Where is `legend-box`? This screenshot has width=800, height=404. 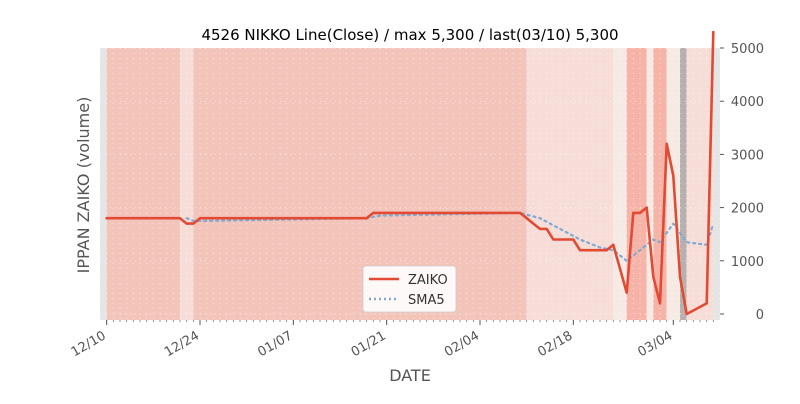
legend-box is located at coordinates (409, 289).